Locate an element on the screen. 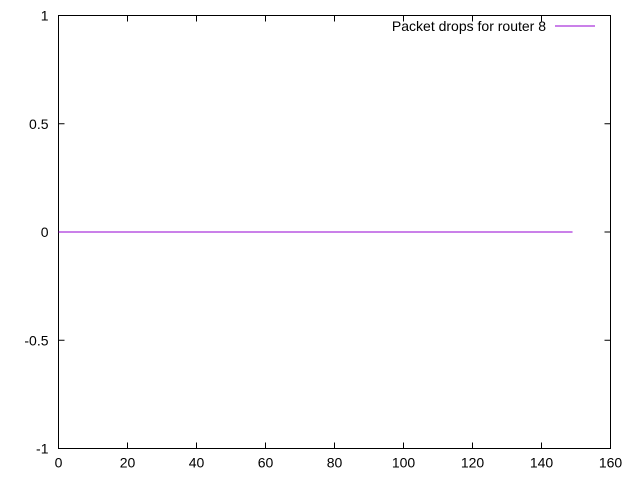 This screenshot has height=480, width=640. x-tick-label: 100 is located at coordinates (404, 463).